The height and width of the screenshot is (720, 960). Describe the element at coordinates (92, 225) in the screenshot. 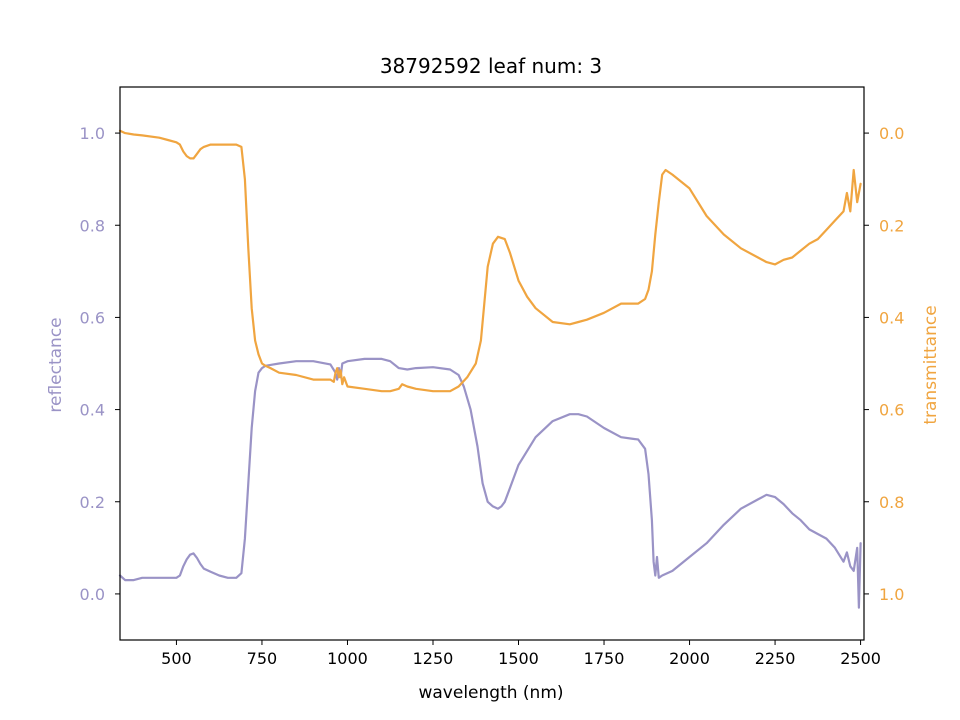

I see `left-y-tick-label: 0.8` at that location.